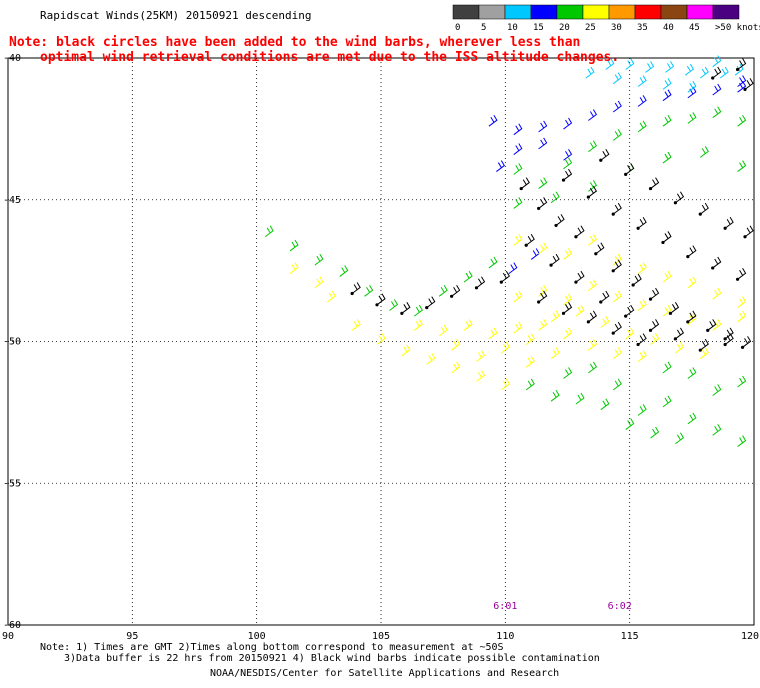 Image resolution: width=760 pixels, height=688 pixels. Describe the element at coordinates (12, 625) in the screenshot. I see `y-tick-label: -60` at that location.